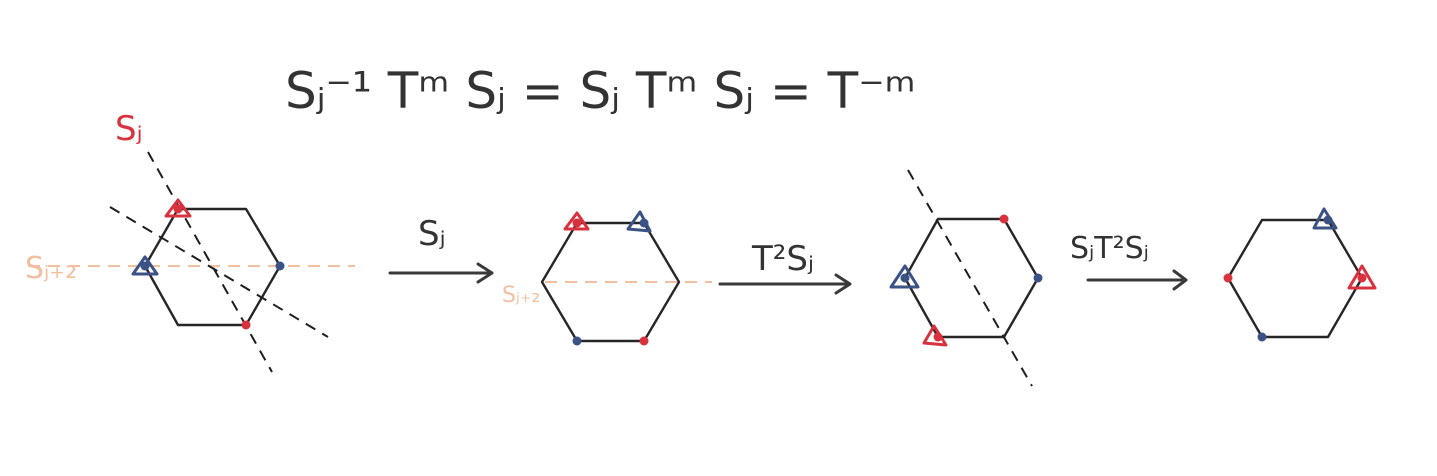 Image resolution: width=1437 pixels, height=476 pixels. Describe the element at coordinates (432, 234) in the screenshot. I see `arrow-1-label: Sⱼ` at that location.